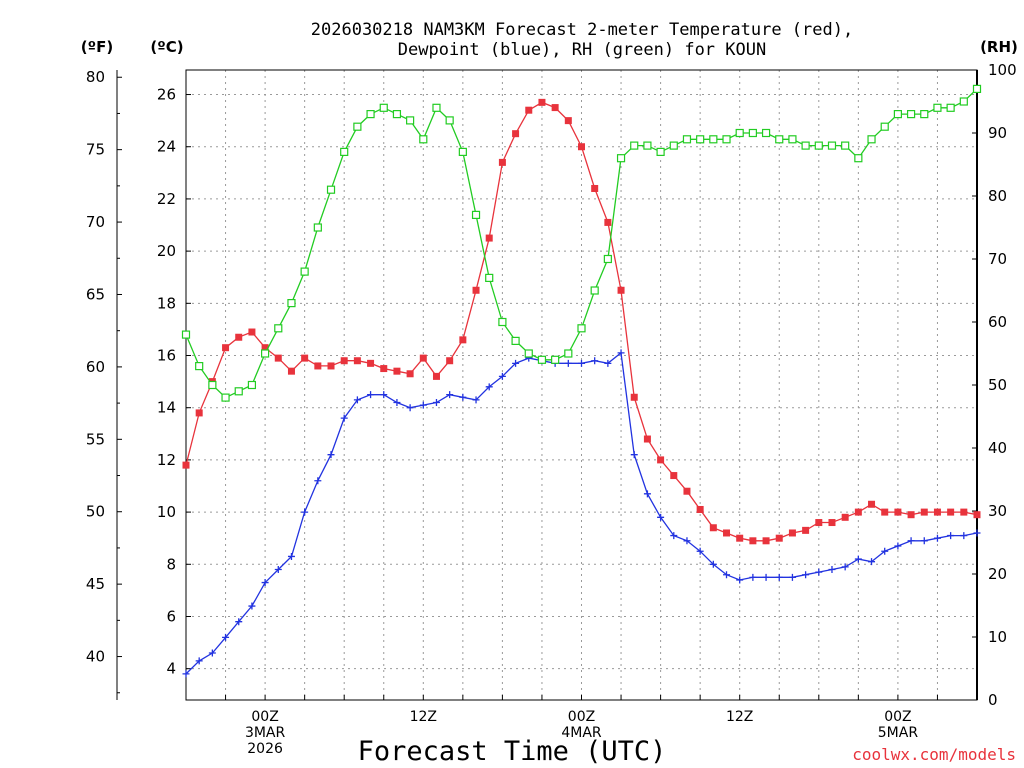 Image resolution: width=1024 pixels, height=768 pixels. What do you see at coordinates (95, 367) in the screenshot?
I see `fahrenheit-tick-label: 60` at bounding box center [95, 367].